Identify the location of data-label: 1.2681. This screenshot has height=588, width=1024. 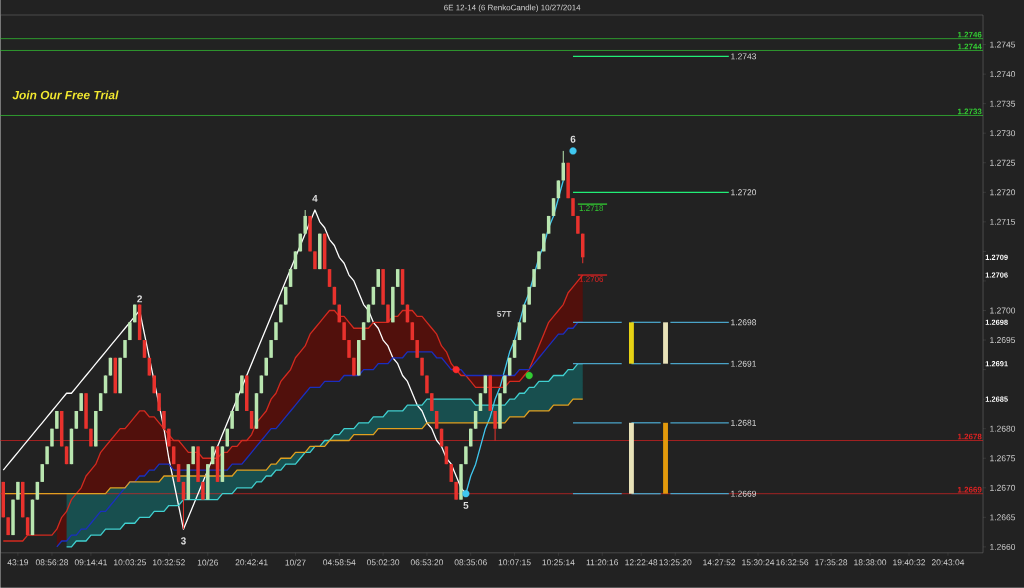
(744, 422).